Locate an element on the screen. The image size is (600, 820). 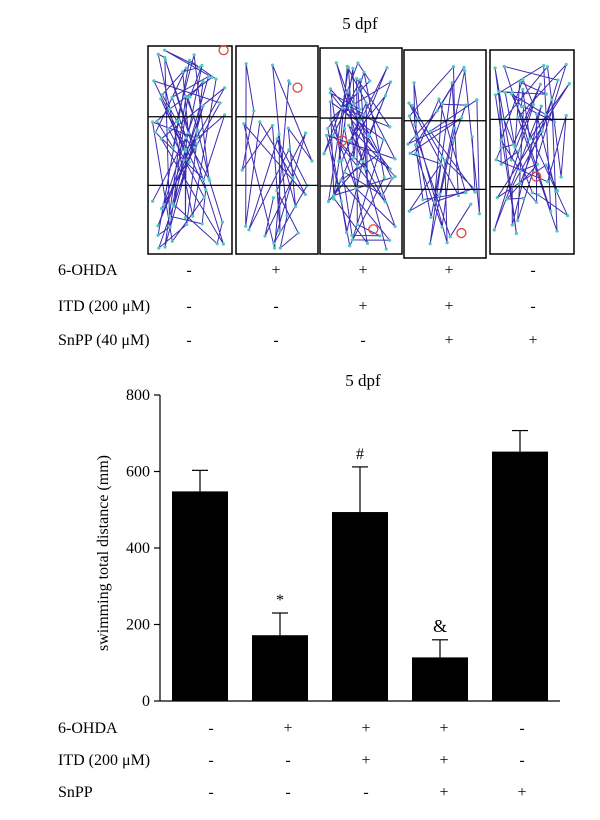
top-panel-title: 5 dpf is located at coordinates (360, 23).